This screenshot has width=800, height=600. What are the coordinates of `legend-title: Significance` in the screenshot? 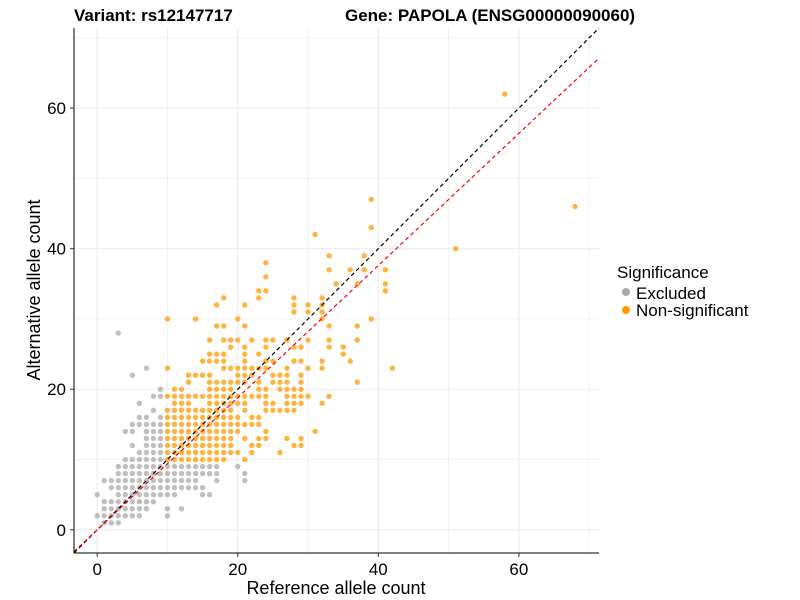 It's located at (663, 272).